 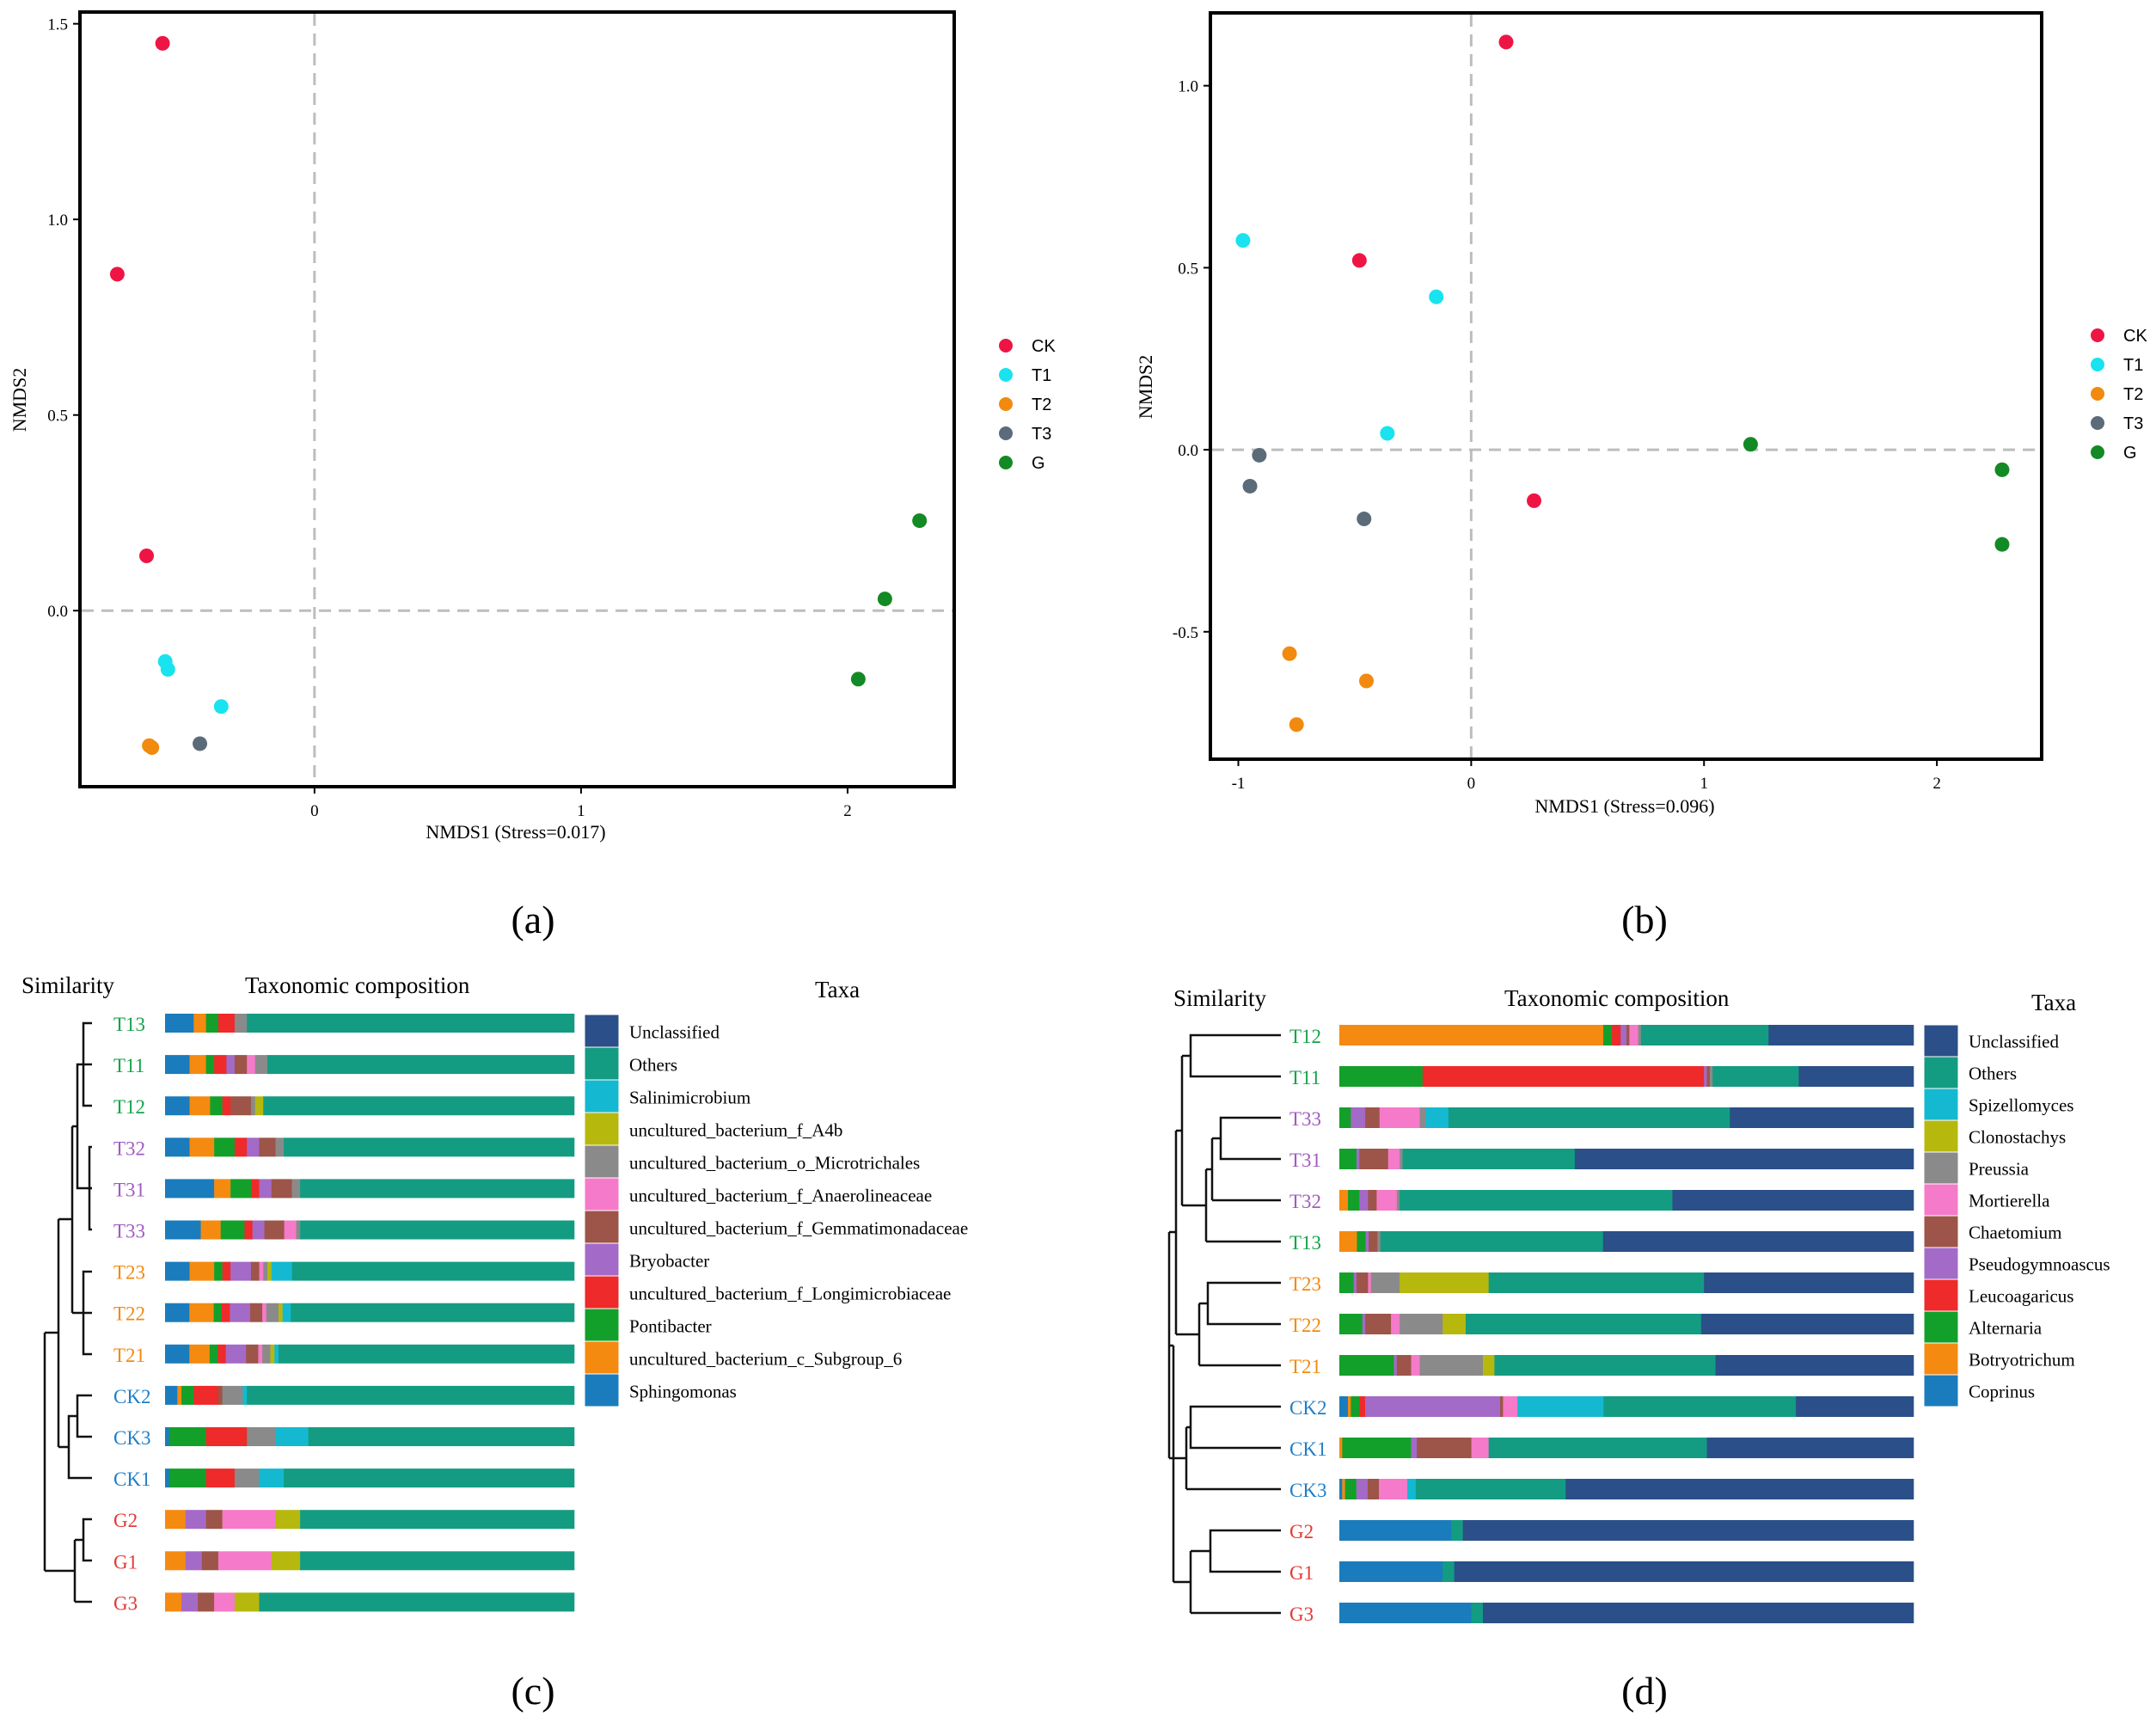 What do you see at coordinates (1006, 404) in the screenshot?
I see `a-legend-marker-t2` at bounding box center [1006, 404].